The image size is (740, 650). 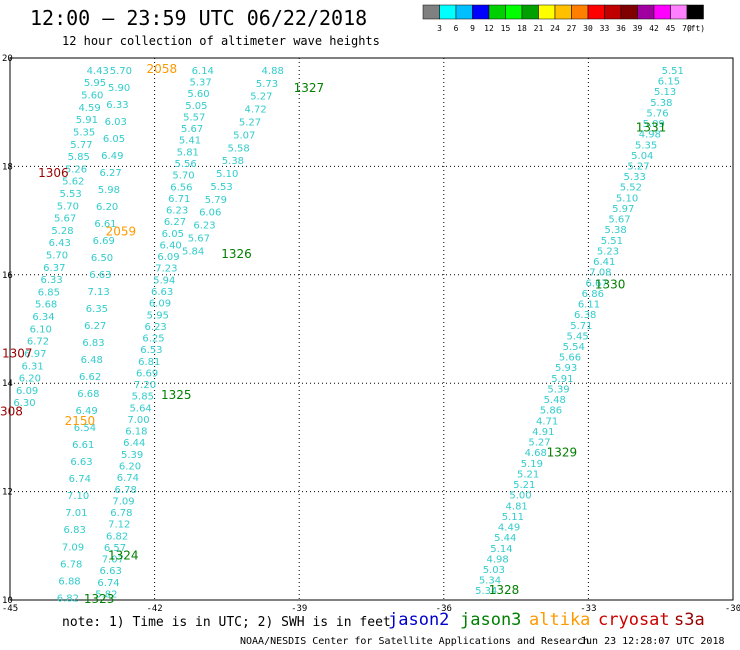 What do you see at coordinates (123, 501) in the screenshot?
I see `swh-value: 7.09` at bounding box center [123, 501].